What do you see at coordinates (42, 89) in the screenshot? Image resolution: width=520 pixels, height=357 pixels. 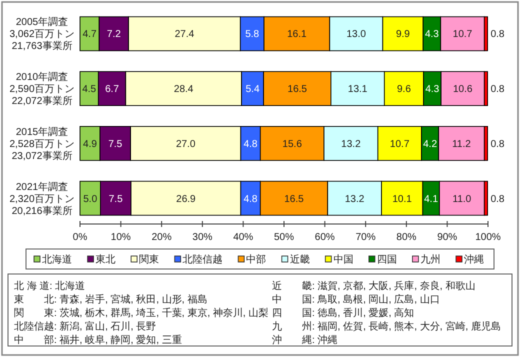 I see `y-tick-label: 2010年調査 2,590百万トン 22,072事業所` at bounding box center [42, 89].